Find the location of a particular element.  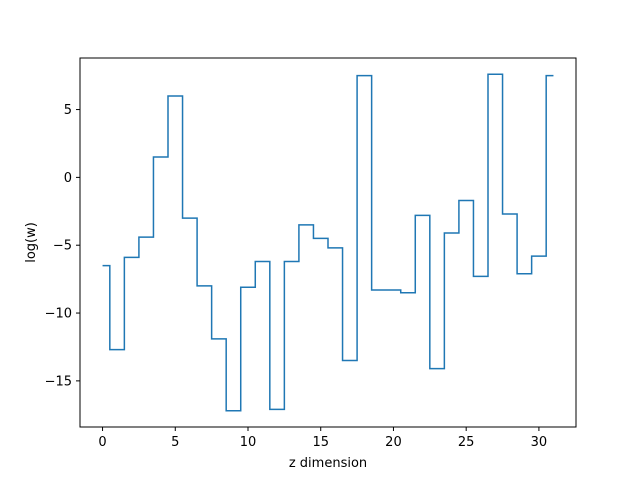

x-tick-label: 30 is located at coordinates (539, 442).